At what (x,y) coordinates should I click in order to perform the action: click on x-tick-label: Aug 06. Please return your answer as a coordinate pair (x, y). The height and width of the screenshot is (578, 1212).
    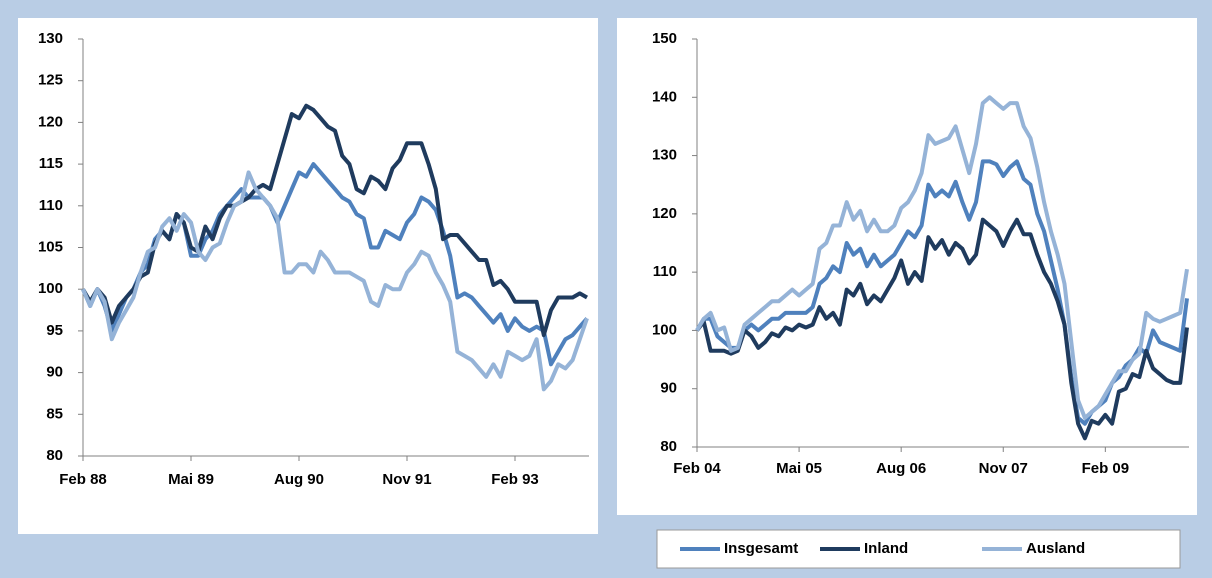
    Looking at the image, I should click on (901, 468).